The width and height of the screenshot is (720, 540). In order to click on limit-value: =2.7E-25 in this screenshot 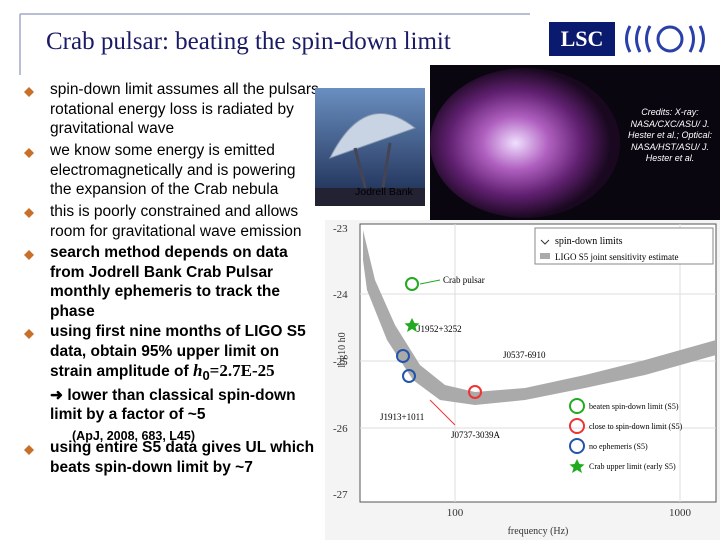, I will do `click(242, 370)`.